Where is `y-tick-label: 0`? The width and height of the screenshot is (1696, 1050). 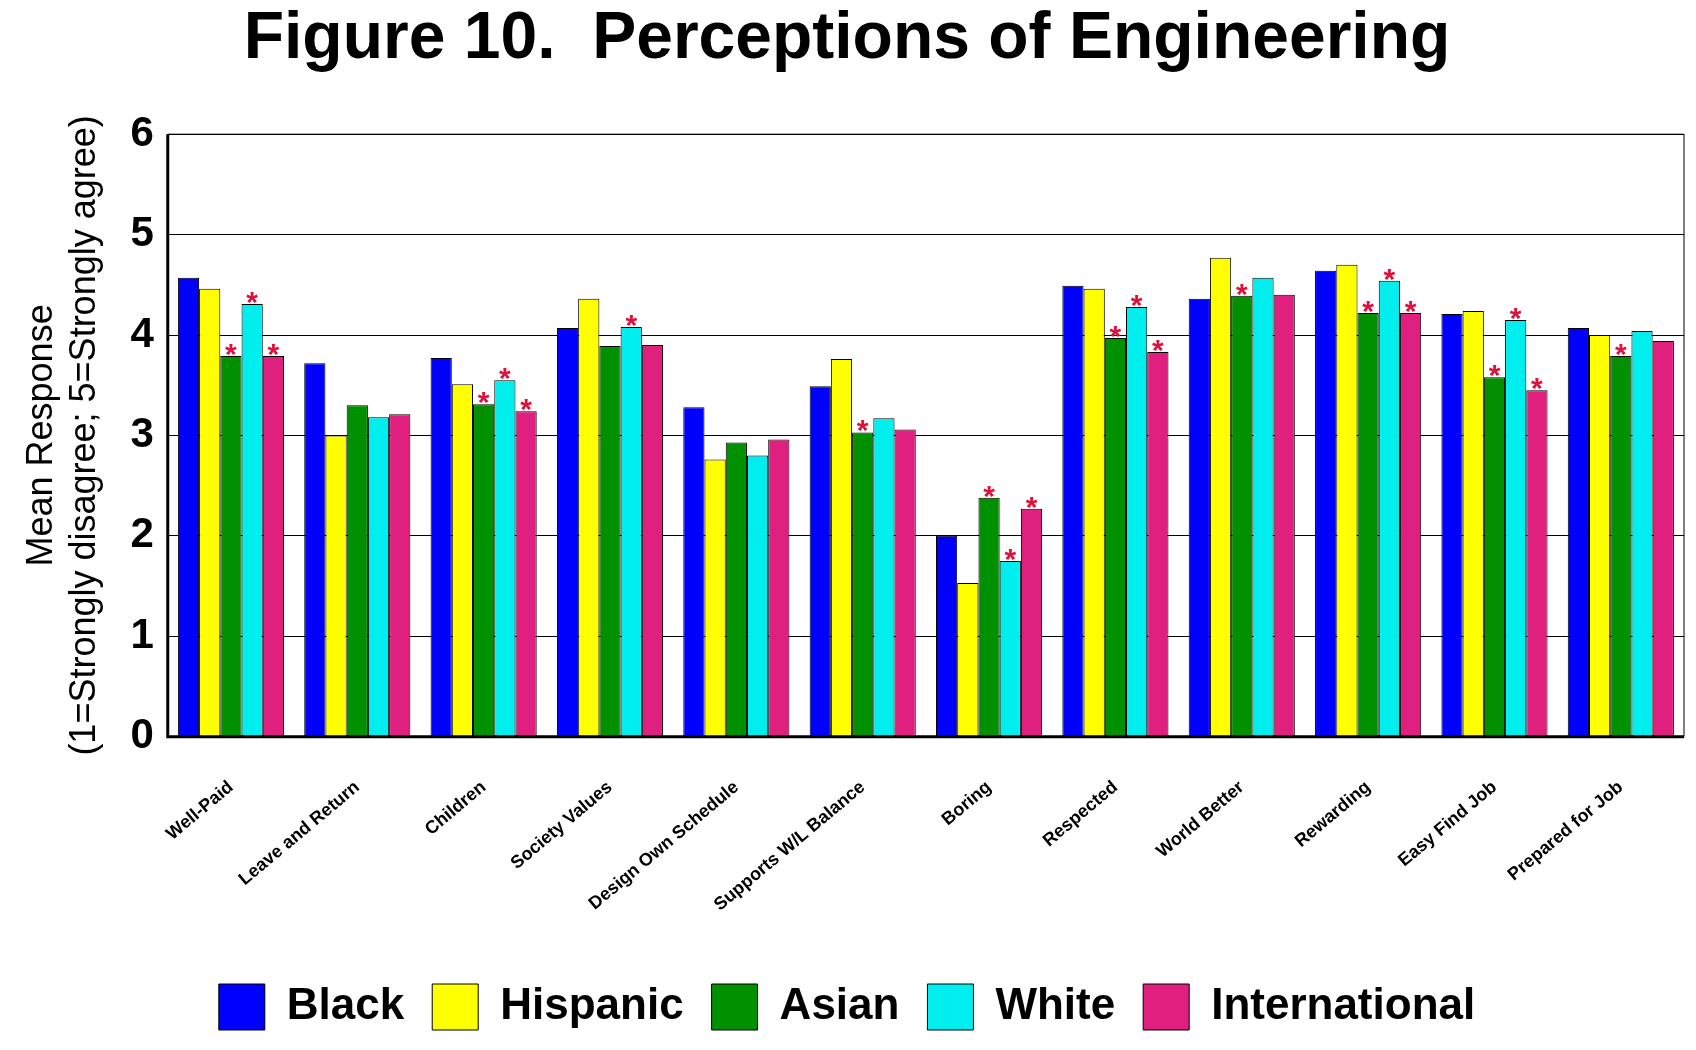
y-tick-label: 0 is located at coordinates (142, 734).